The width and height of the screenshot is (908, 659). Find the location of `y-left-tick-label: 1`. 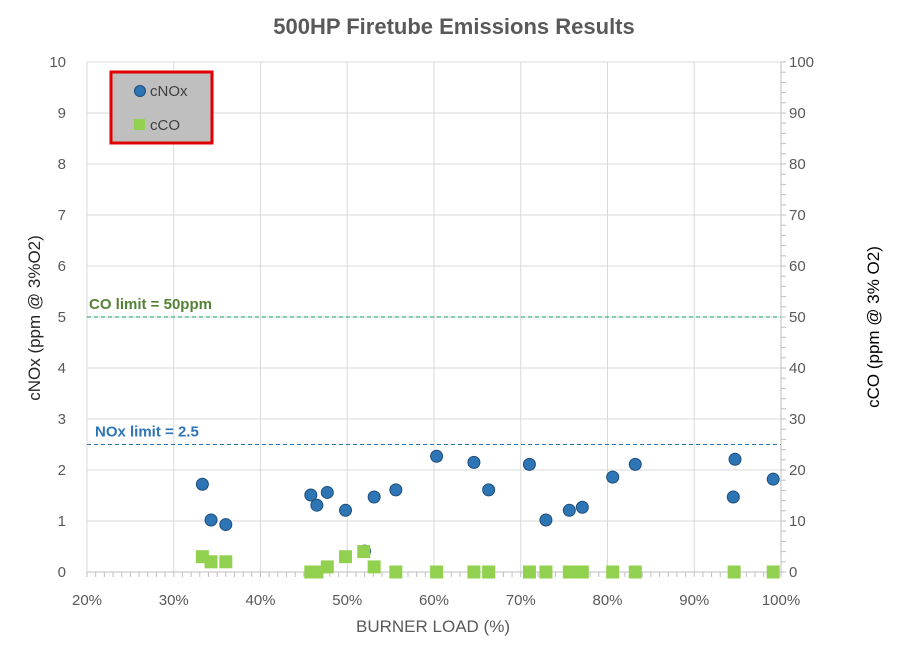

y-left-tick-label: 1 is located at coordinates (62, 521).